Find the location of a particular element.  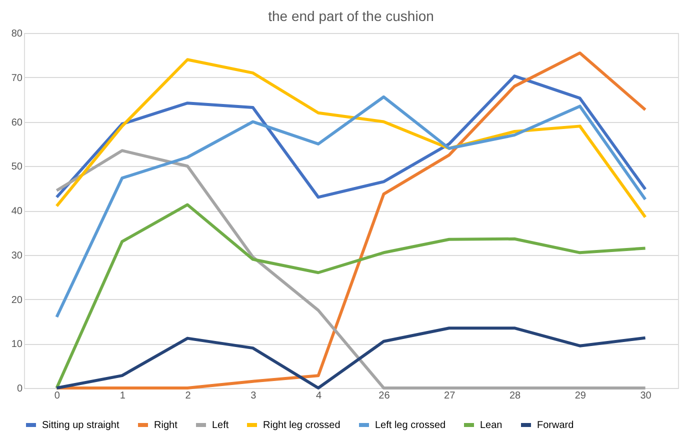

x-tick-label: 1 is located at coordinates (123, 396).